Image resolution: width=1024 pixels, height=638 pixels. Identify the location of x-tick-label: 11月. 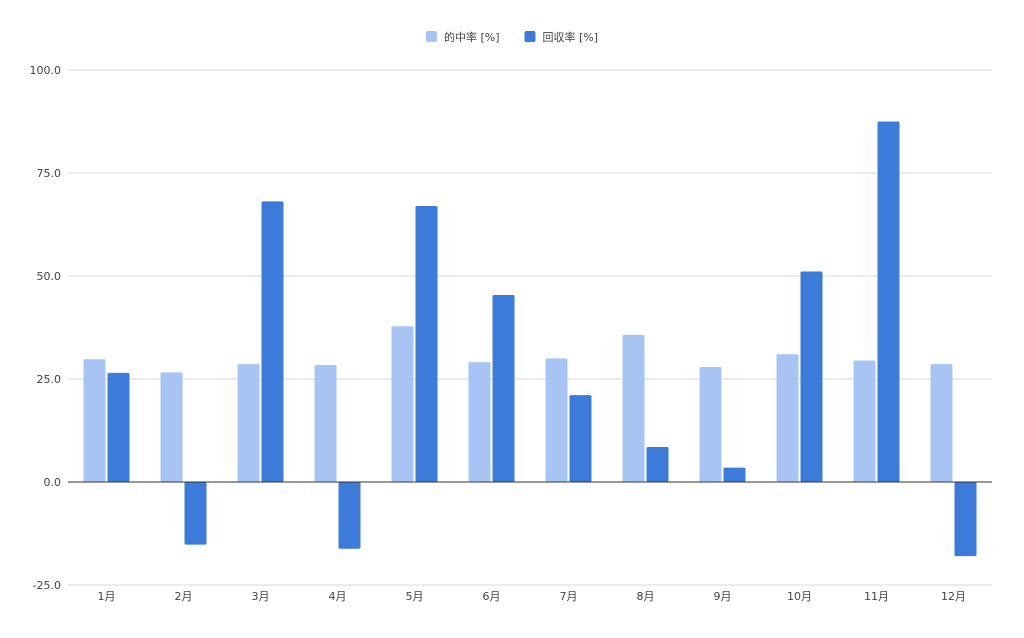
(876, 596).